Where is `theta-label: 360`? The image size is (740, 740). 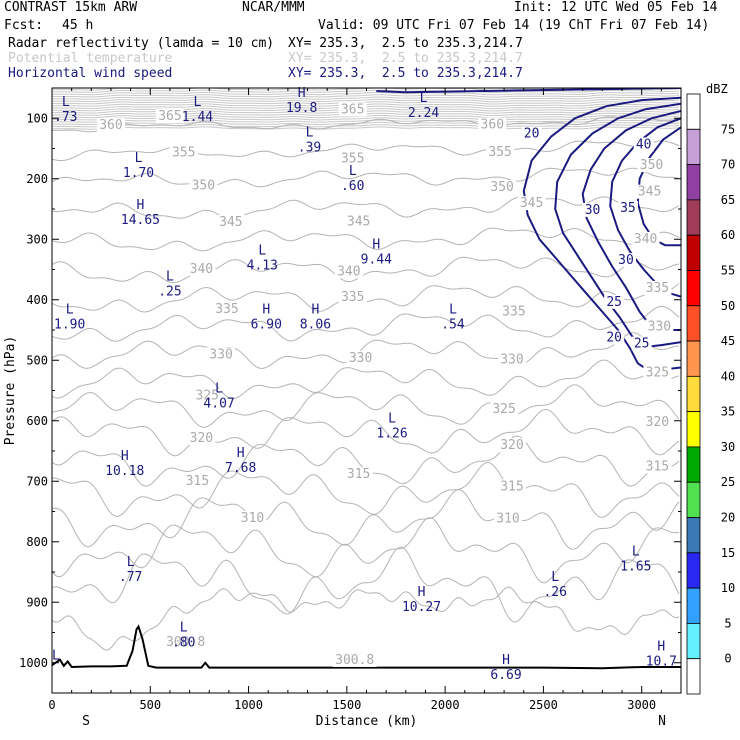
theta-label: 360 is located at coordinates (492, 125).